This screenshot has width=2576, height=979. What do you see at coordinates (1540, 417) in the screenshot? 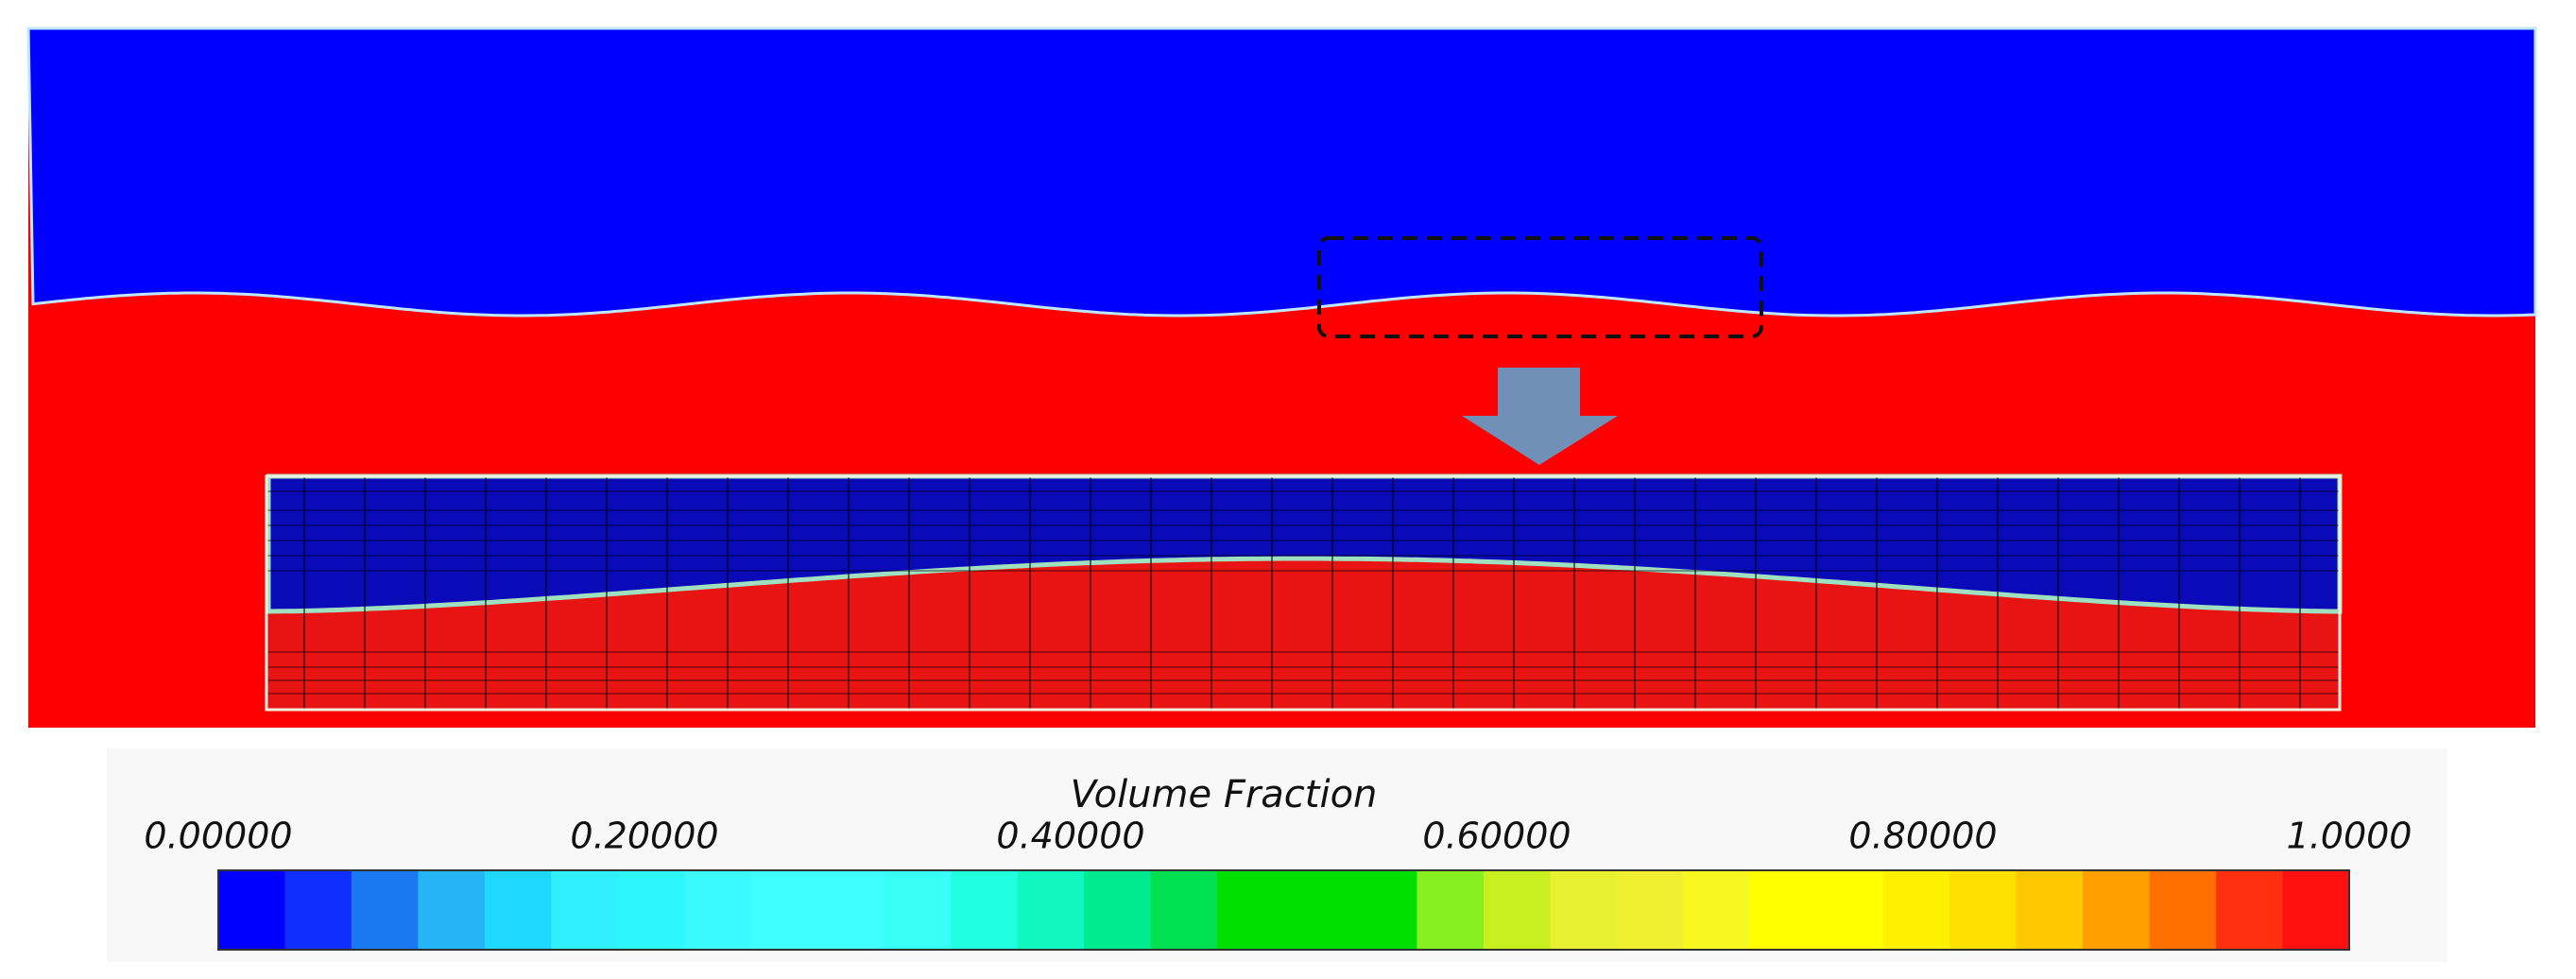
I see `zoom-arrow` at bounding box center [1540, 417].